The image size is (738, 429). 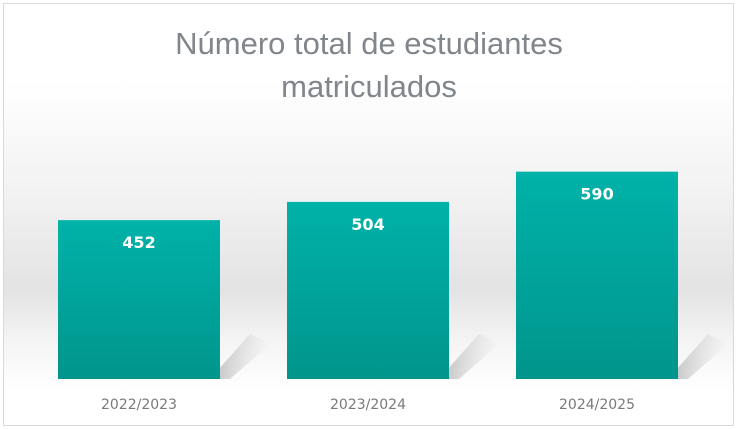 I want to click on x-tick-label: 2022/2023, so click(x=139, y=405).